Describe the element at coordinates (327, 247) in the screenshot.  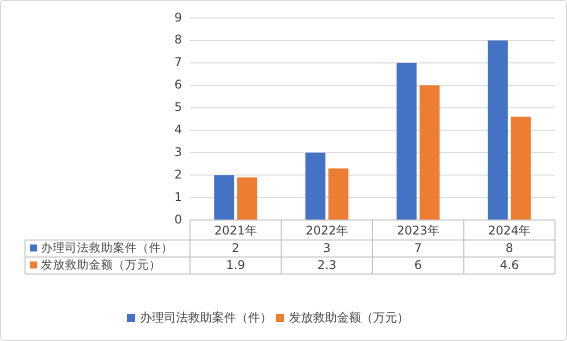
I see `data-label: 3` at that location.